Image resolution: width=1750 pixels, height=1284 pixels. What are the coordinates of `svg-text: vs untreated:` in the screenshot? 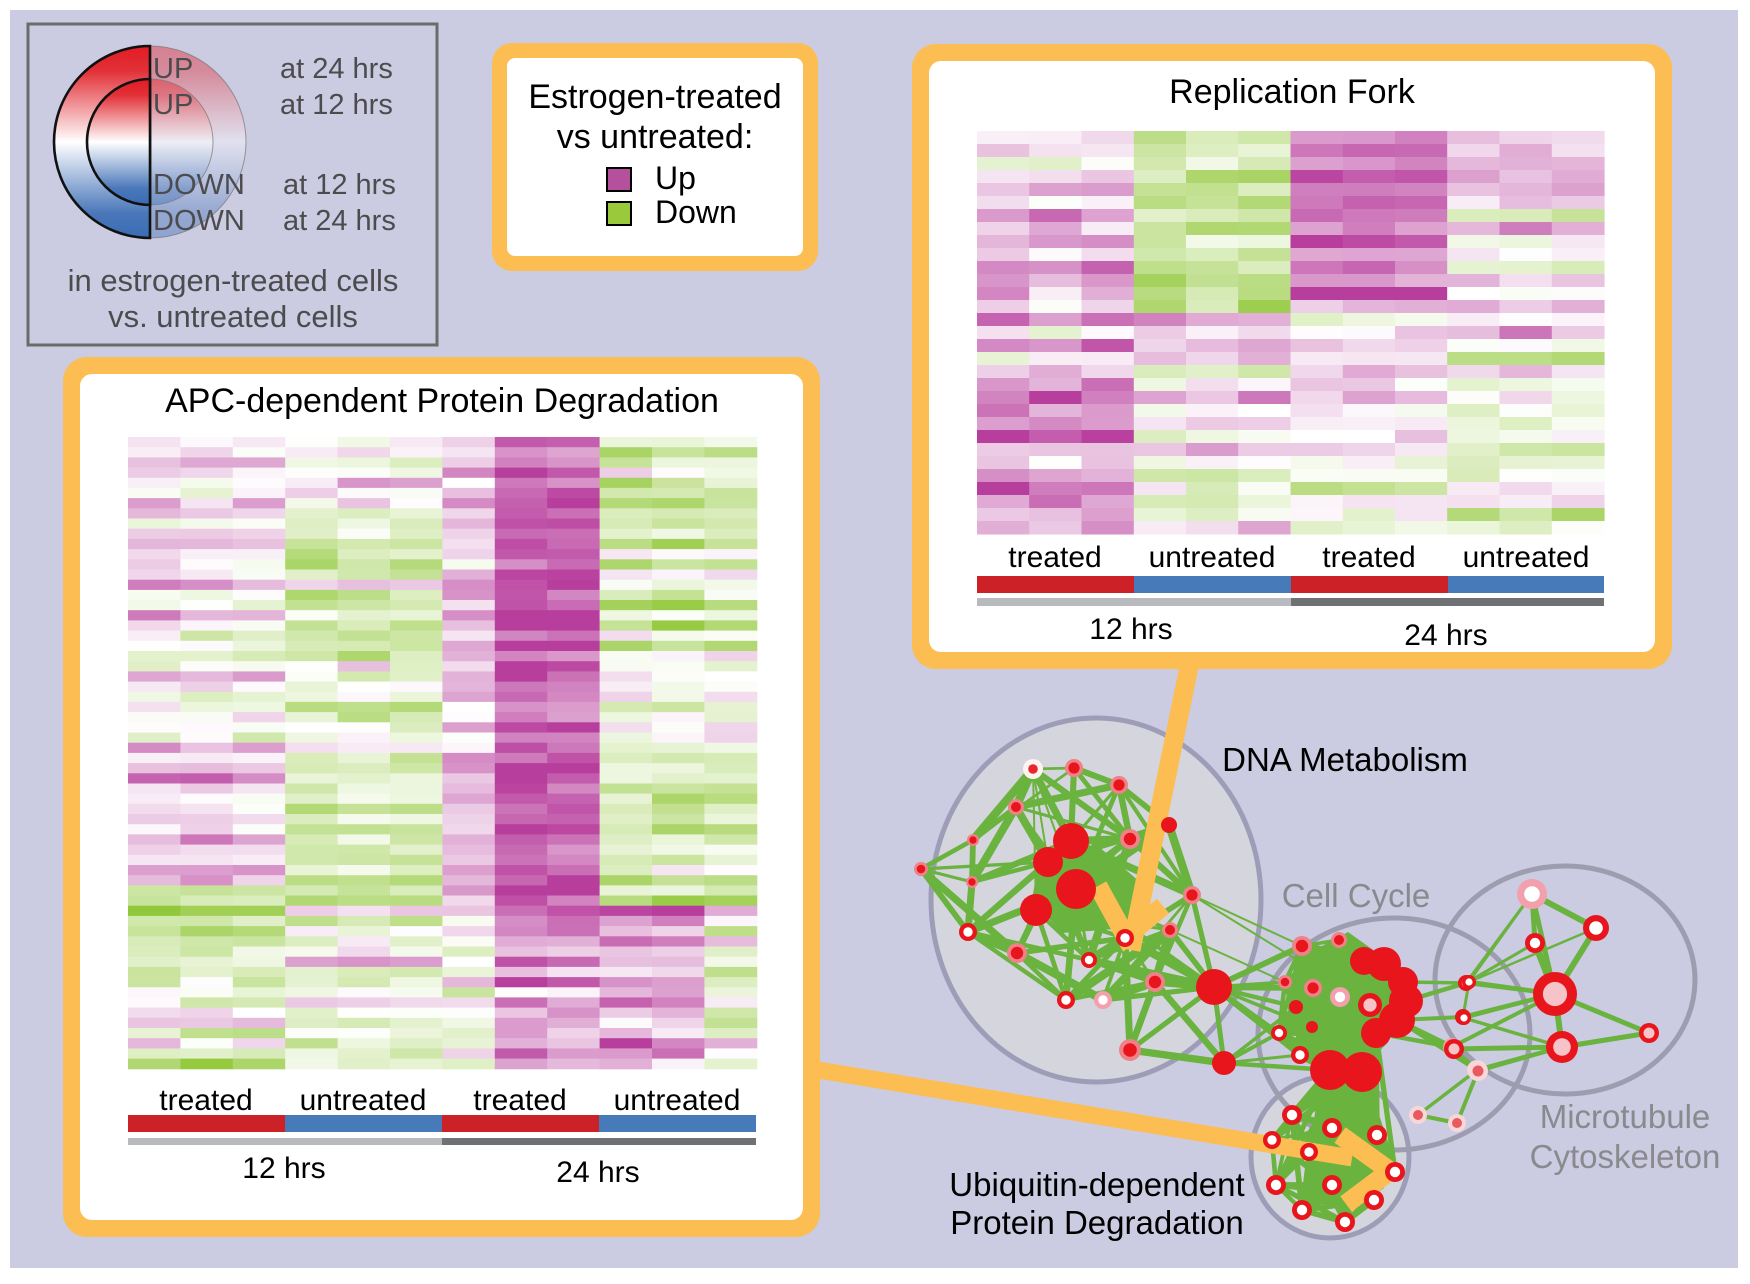 It's located at (655, 137).